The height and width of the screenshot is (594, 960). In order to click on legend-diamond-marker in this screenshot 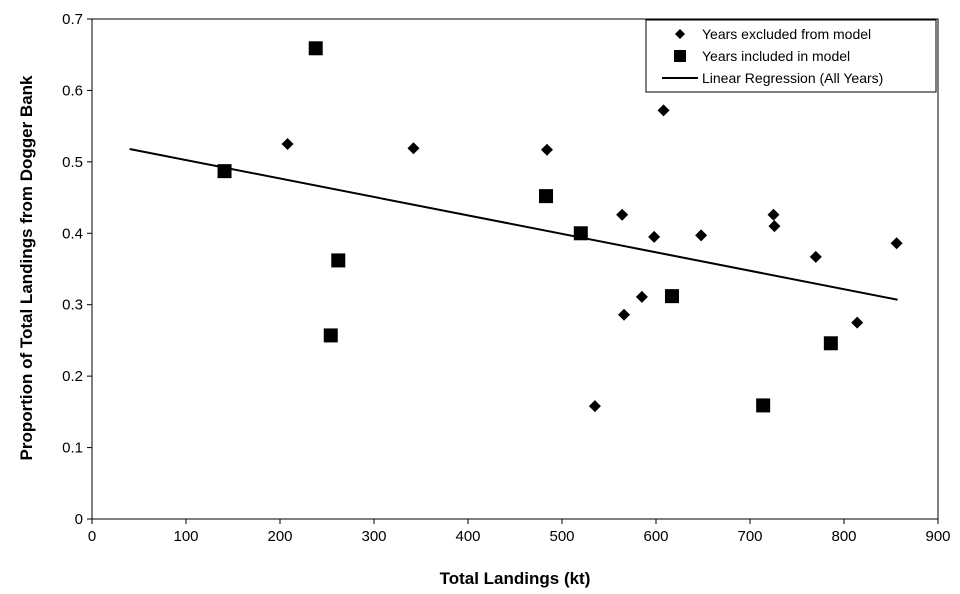, I will do `click(680, 34)`.